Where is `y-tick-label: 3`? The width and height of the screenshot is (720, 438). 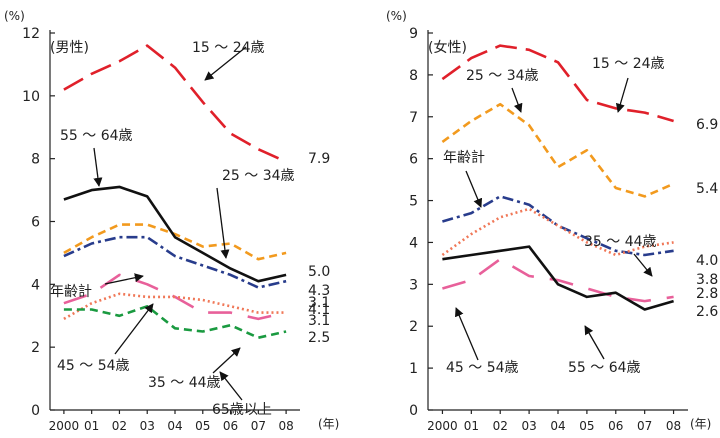
y-tick-label: 3 is located at coordinates (413, 285).